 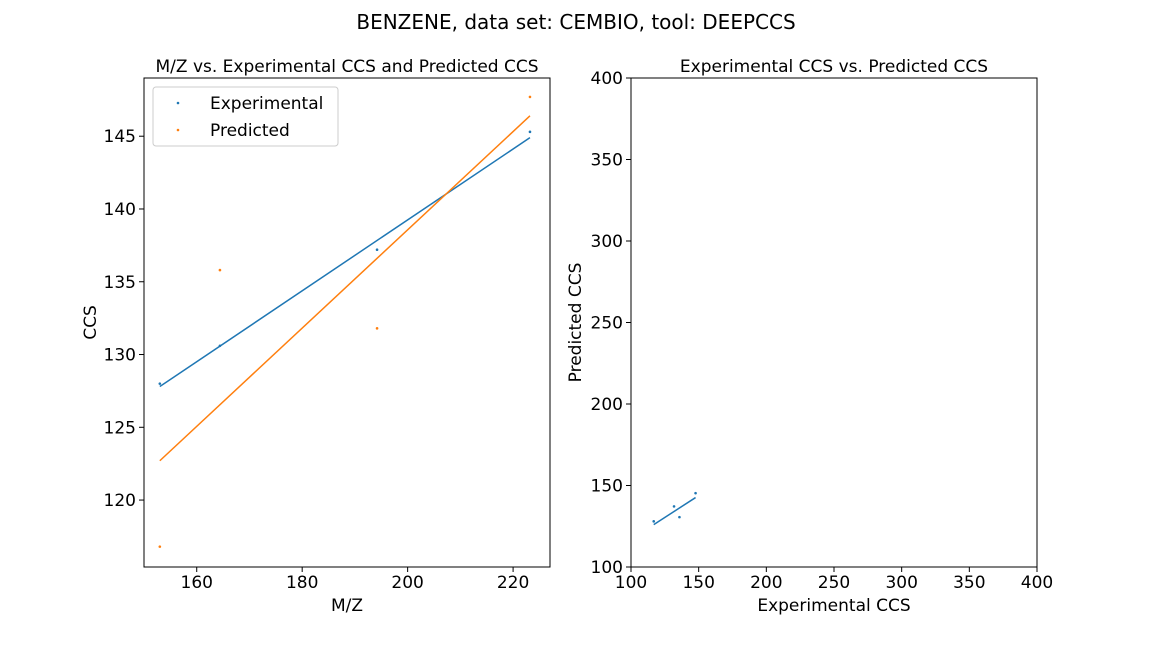 What do you see at coordinates (91, 322) in the screenshot?
I see `y-axis-label: CCS` at bounding box center [91, 322].